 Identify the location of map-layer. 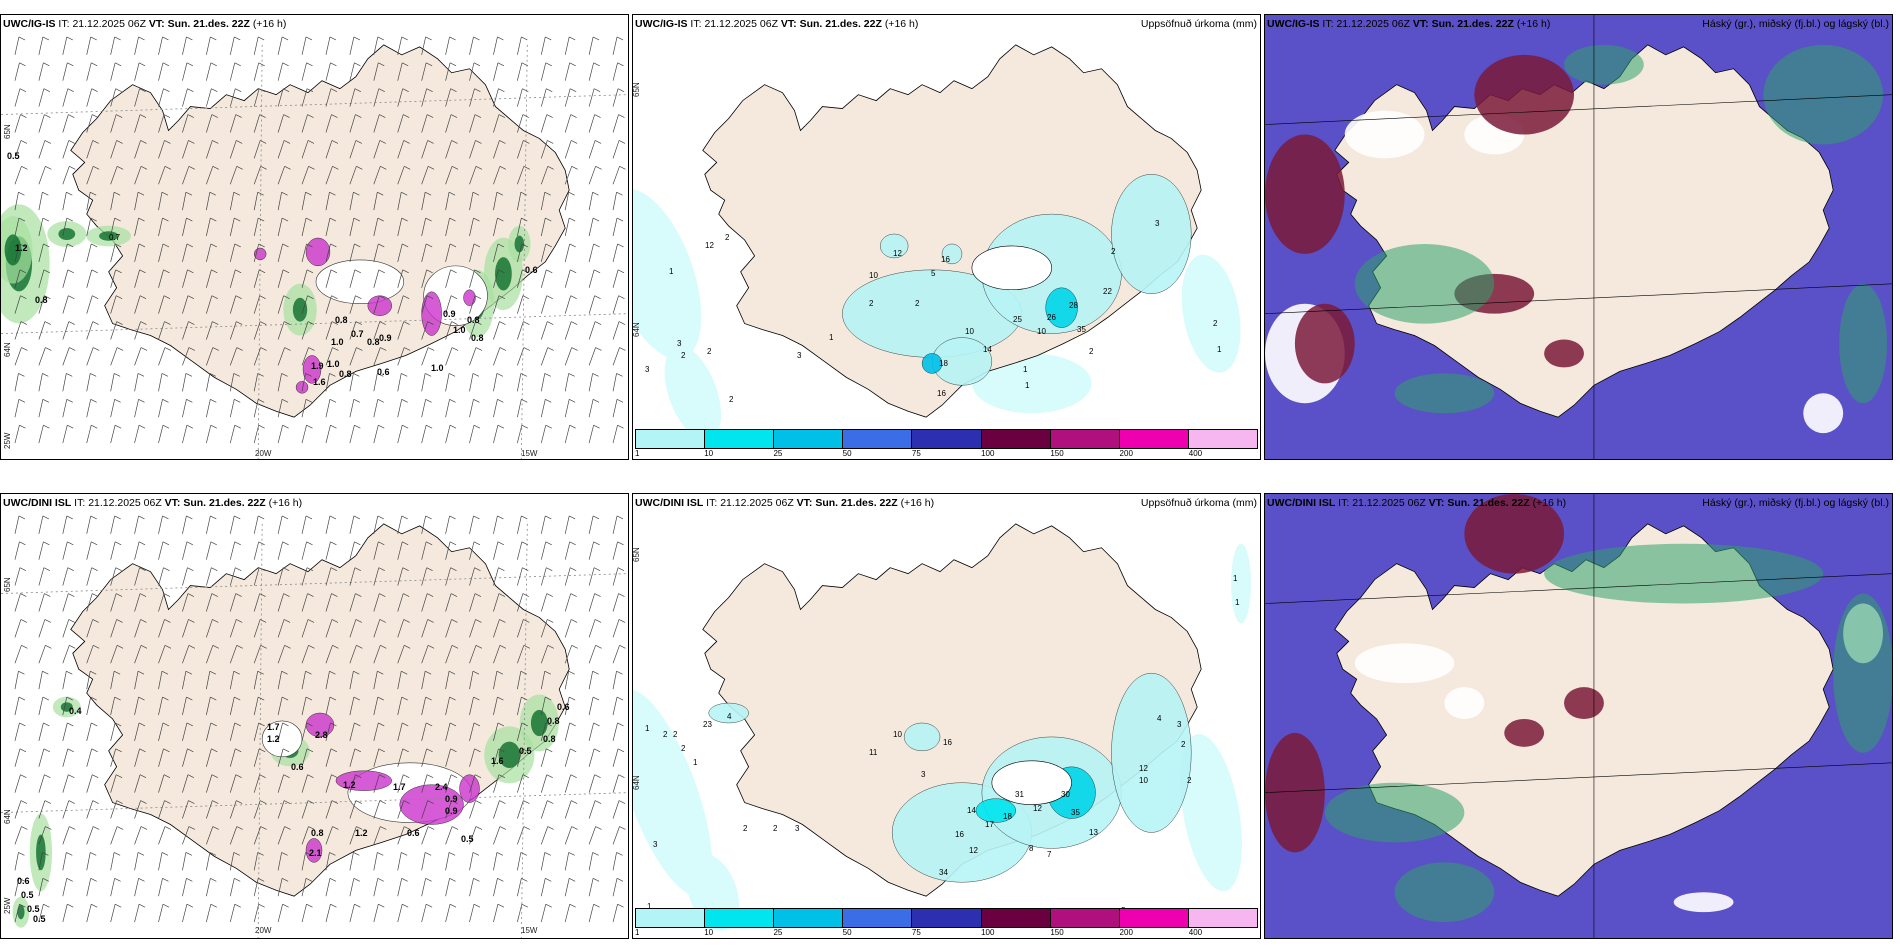
(937, 242).